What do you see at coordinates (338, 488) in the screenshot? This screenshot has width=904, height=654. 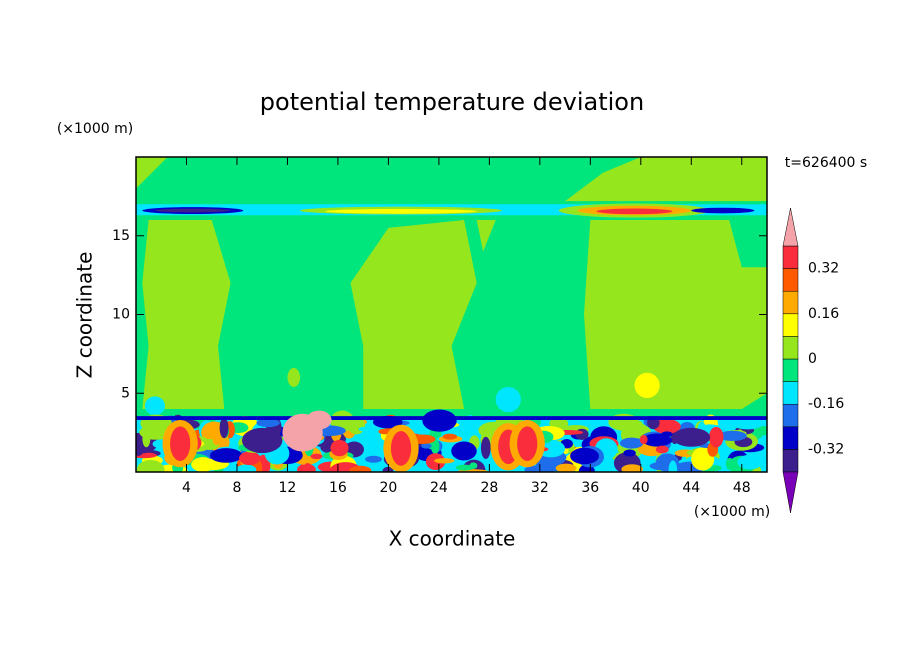 I see `x-tick-label: 16` at bounding box center [338, 488].